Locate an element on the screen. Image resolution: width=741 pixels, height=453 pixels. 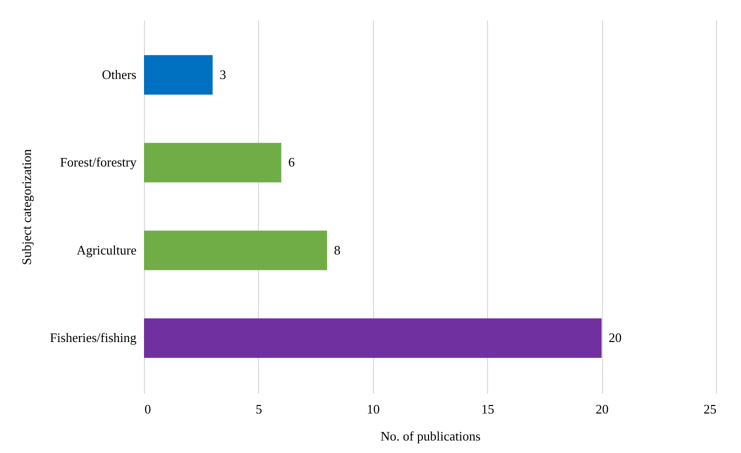
x-tick-label: 5 is located at coordinates (259, 409).